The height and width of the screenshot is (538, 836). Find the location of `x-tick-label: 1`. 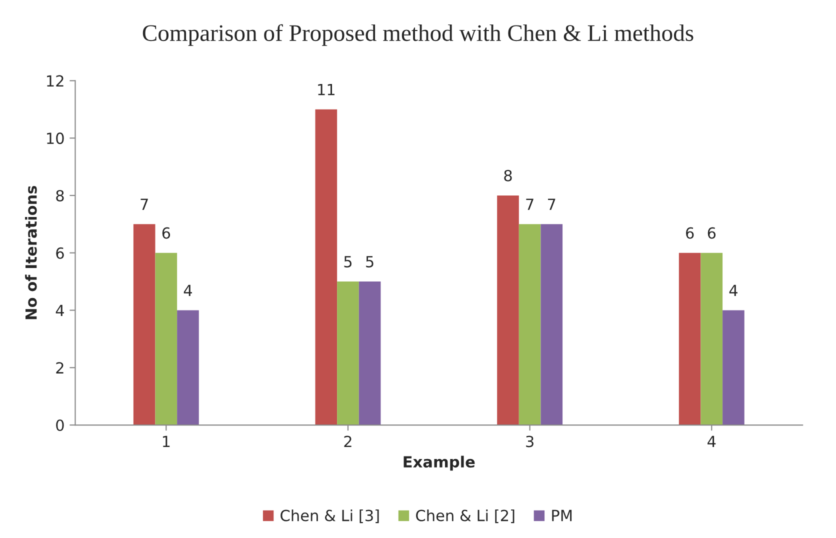

x-tick-label: 1 is located at coordinates (166, 442).